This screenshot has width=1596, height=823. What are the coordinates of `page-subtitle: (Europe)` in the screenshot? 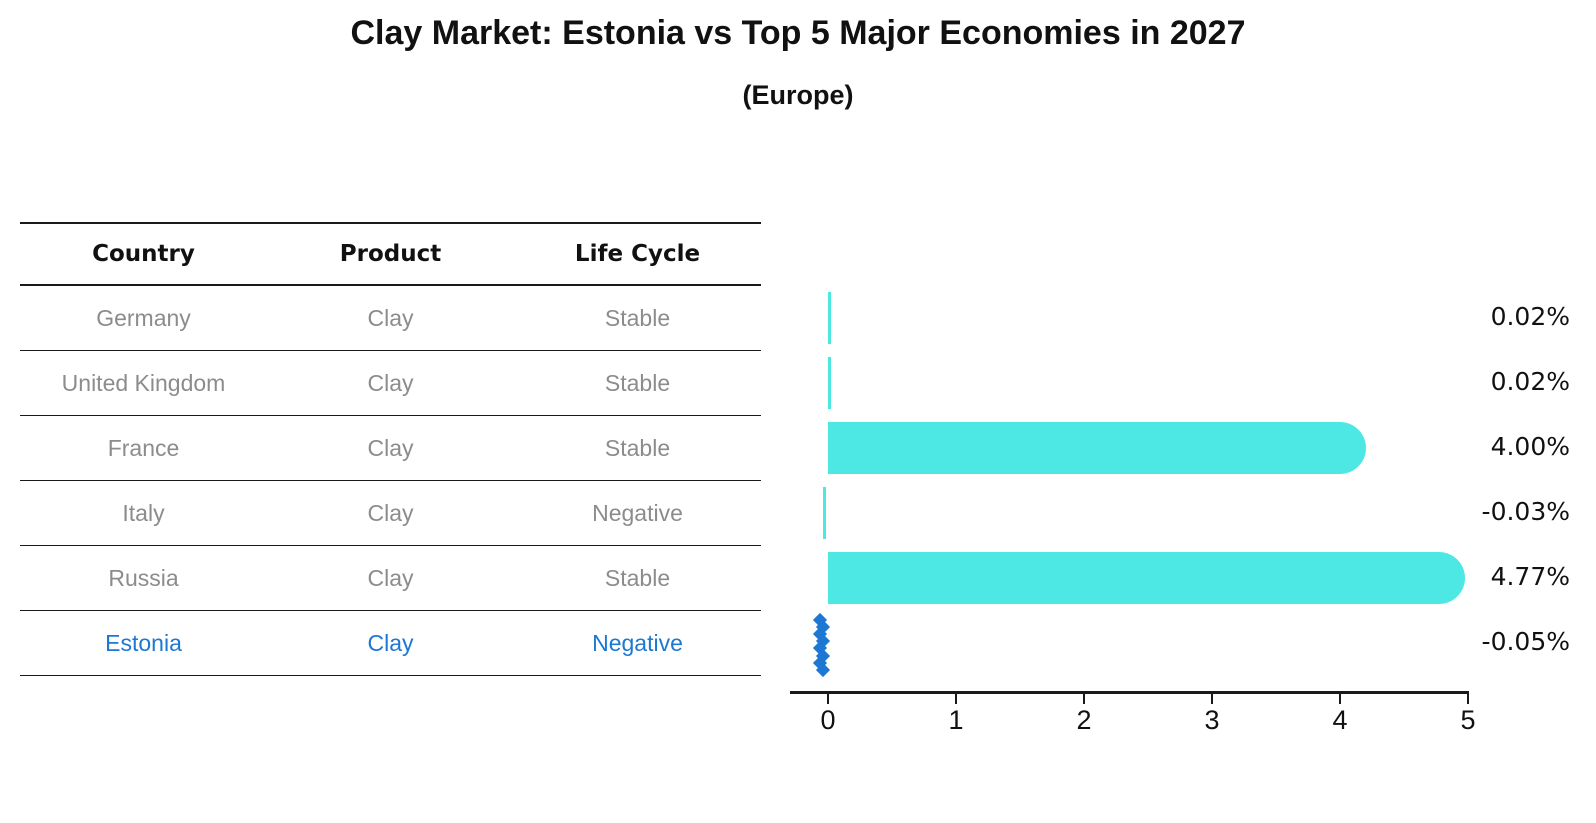 It's located at (798, 95).